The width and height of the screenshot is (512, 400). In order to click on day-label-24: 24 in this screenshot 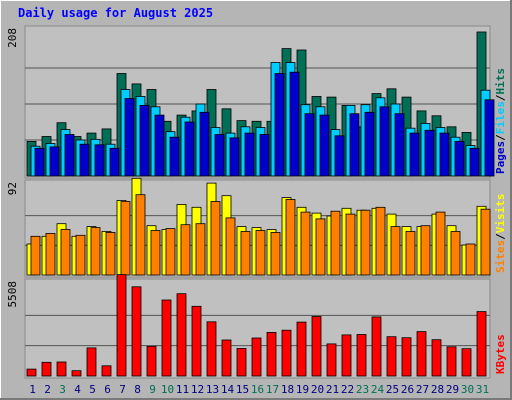, I will do `click(378, 389)`.